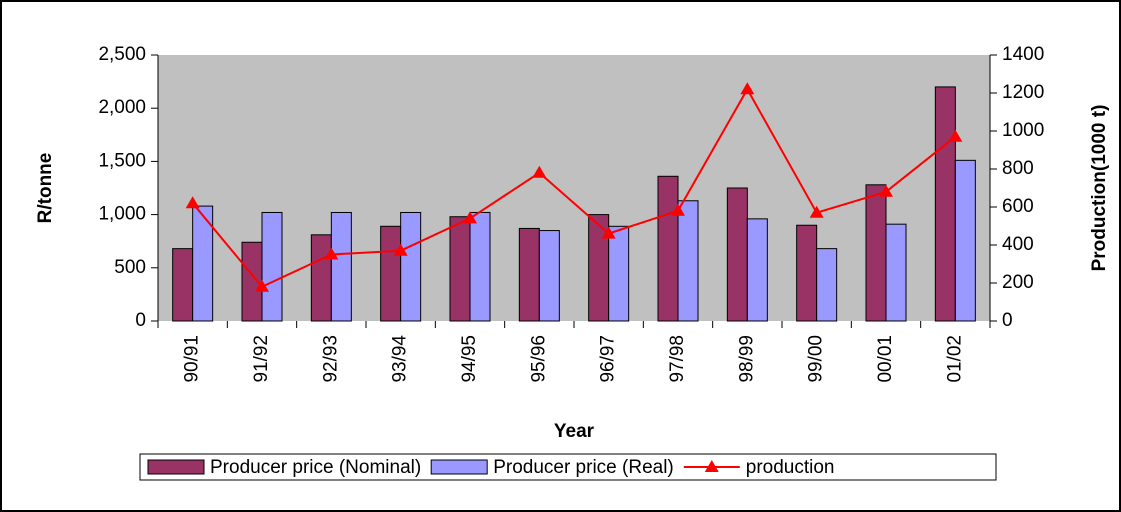 Image resolution: width=1121 pixels, height=512 pixels. Describe the element at coordinates (1023, 130) in the screenshot. I see `y2-tick-label: 1000` at that location.